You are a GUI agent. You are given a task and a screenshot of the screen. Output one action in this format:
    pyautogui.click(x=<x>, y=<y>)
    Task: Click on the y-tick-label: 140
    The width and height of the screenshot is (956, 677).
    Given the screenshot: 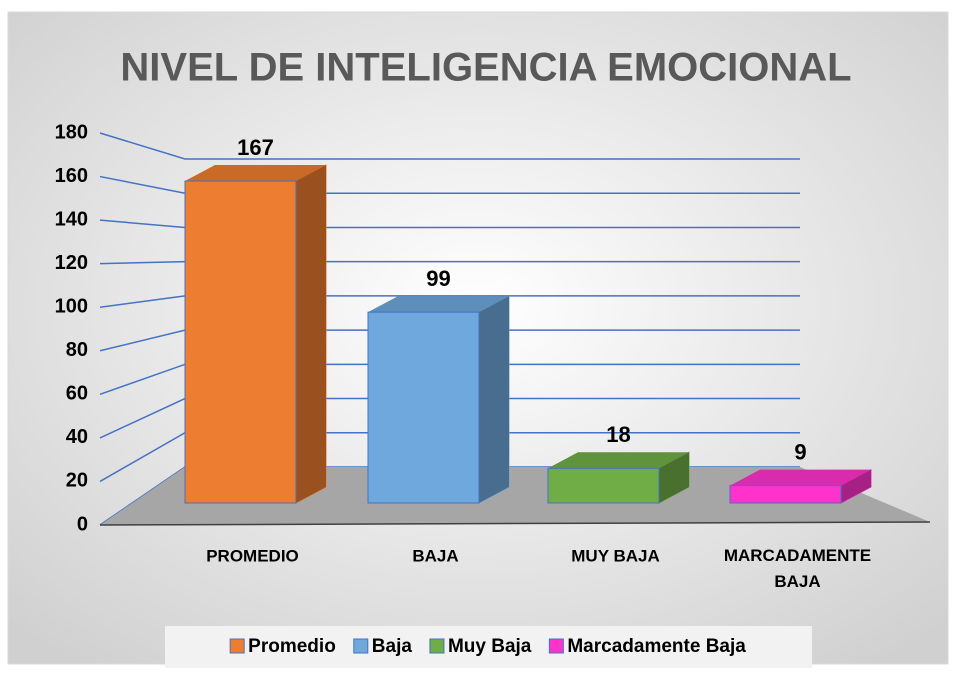 What is the action you would take?
    pyautogui.click(x=71, y=219)
    